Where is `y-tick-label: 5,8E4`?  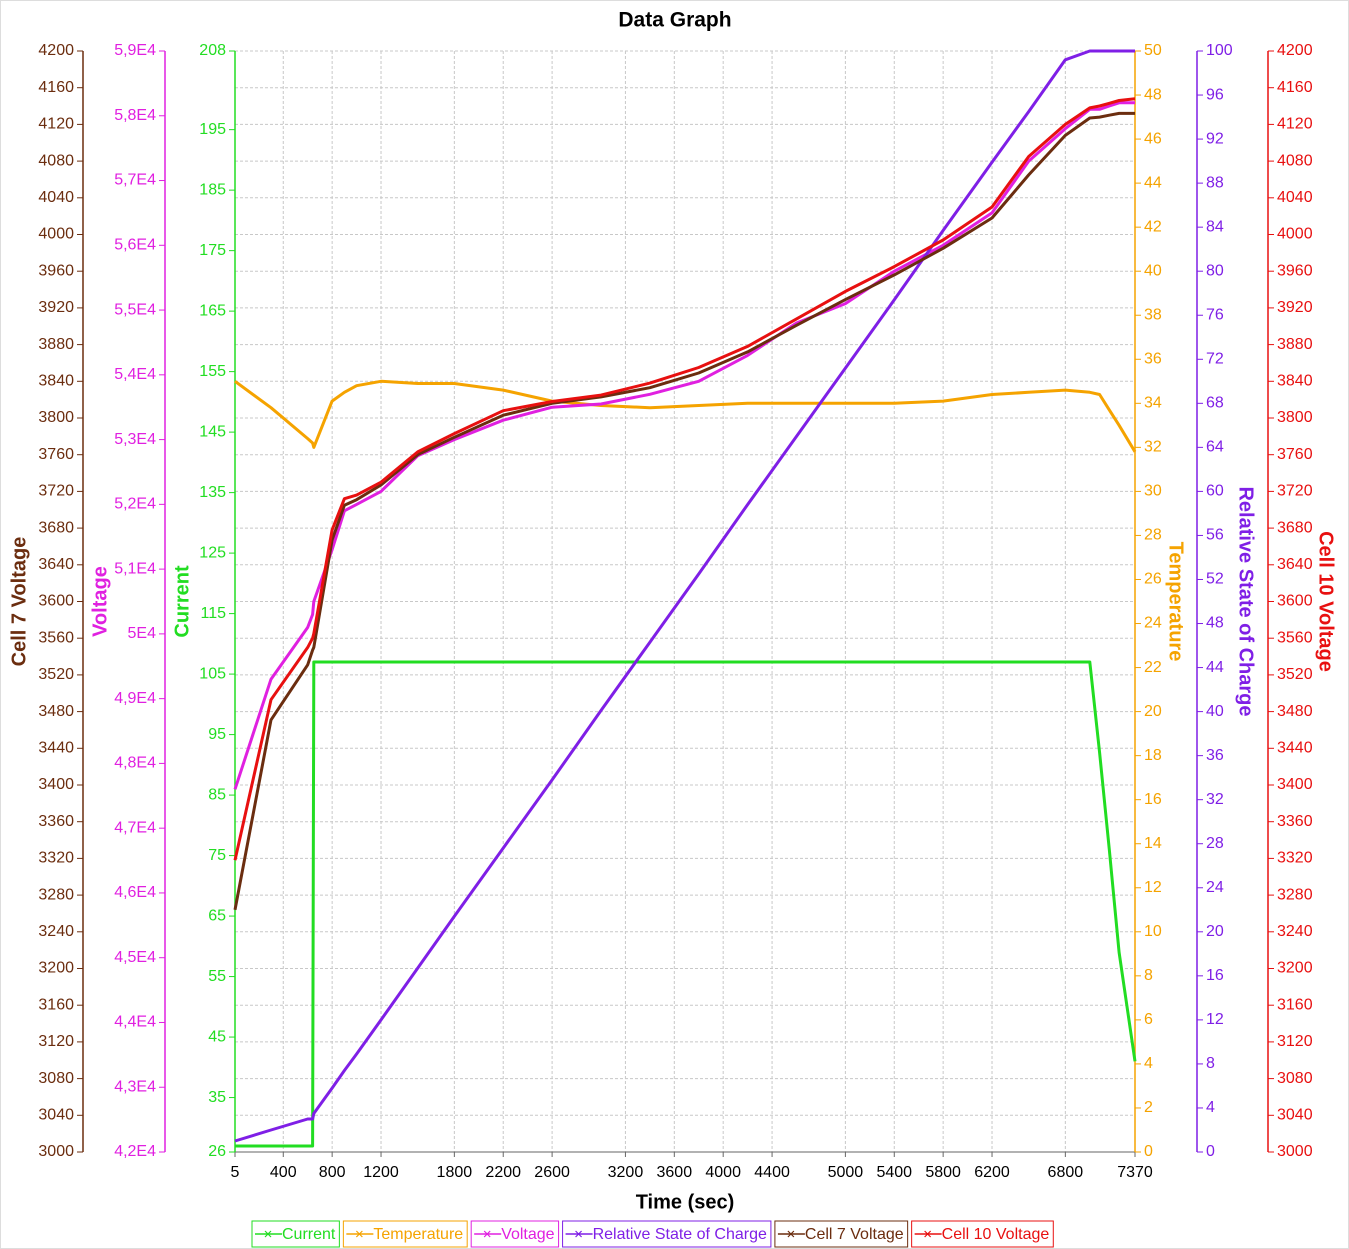 y-tick-label: 5,8E4 is located at coordinates (135, 115).